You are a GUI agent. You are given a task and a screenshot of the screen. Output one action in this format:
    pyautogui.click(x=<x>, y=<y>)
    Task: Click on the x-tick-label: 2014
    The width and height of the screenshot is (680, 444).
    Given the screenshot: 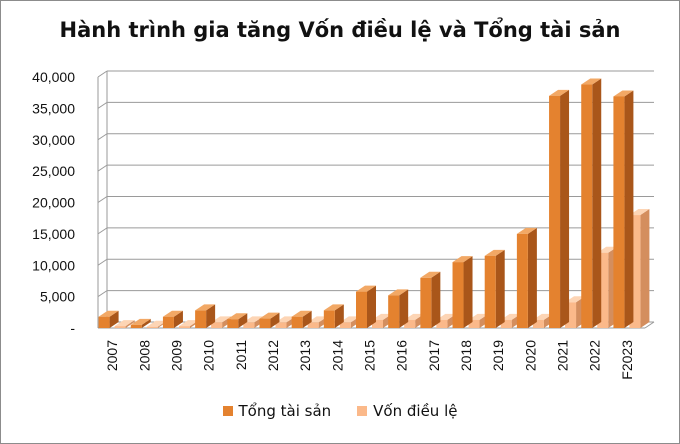 What is the action you would take?
    pyautogui.click(x=337, y=355)
    